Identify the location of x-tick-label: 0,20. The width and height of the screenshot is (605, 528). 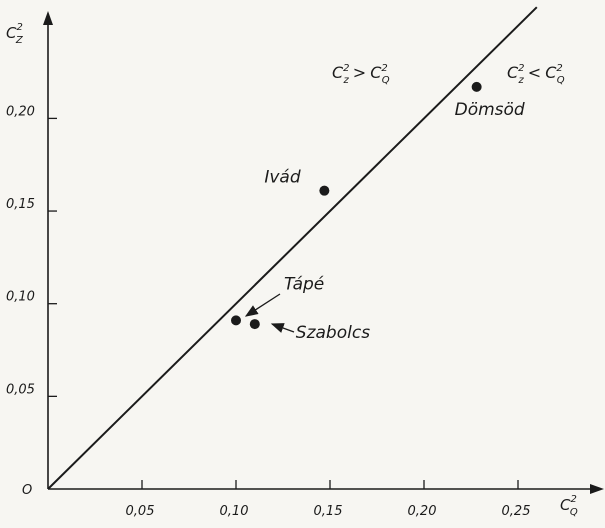
(422, 511).